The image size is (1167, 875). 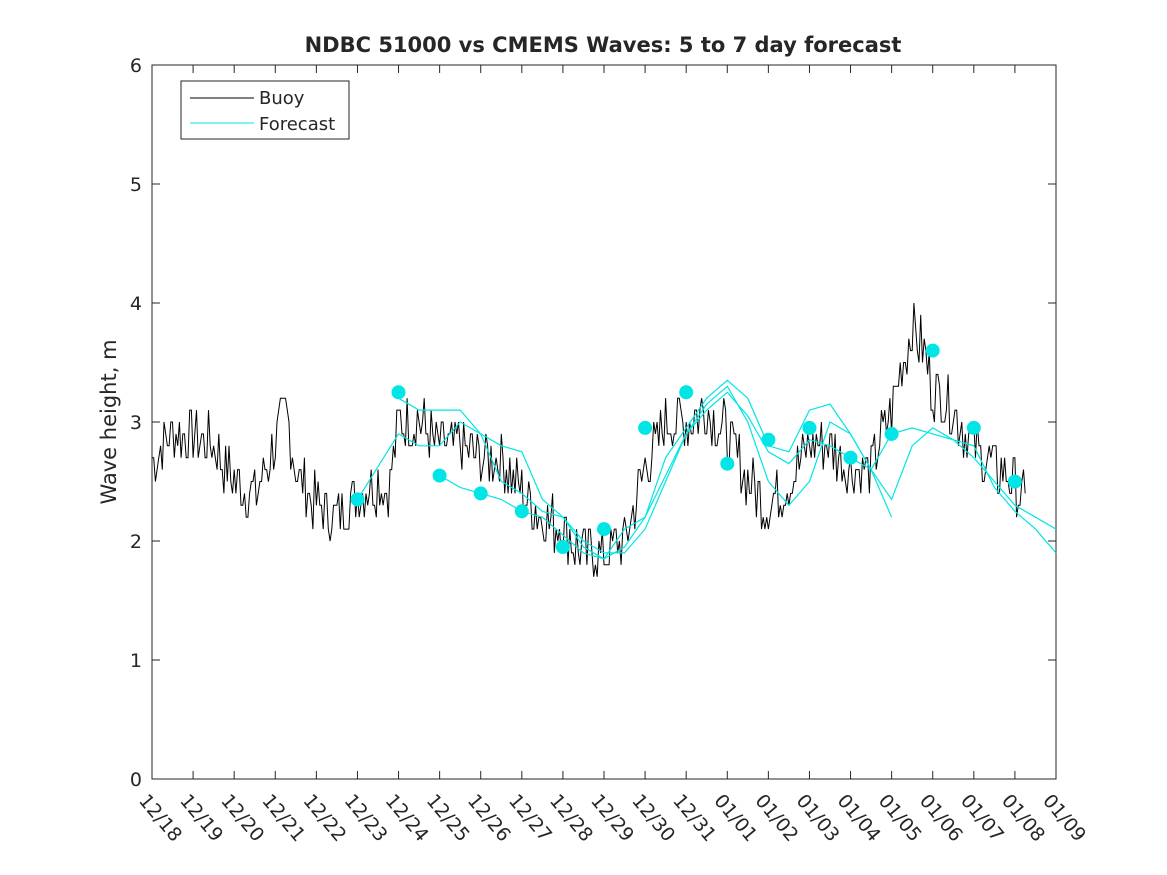 What do you see at coordinates (1023, 818) in the screenshot?
I see `x-tick-label: 01/08` at bounding box center [1023, 818].